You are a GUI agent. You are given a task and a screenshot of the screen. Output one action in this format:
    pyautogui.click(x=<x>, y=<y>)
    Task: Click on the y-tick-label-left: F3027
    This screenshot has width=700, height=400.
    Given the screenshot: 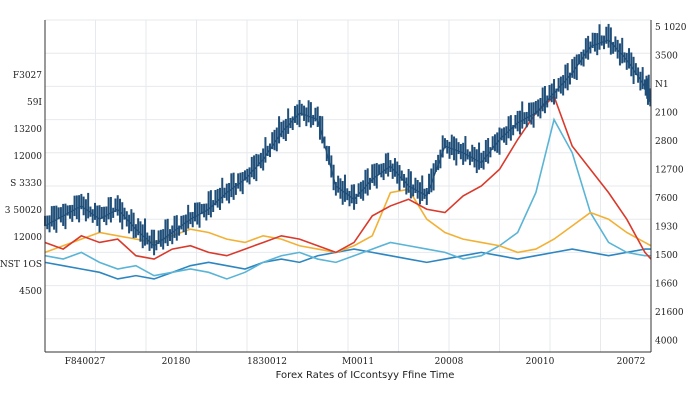 What is the action you would take?
    pyautogui.click(x=27, y=76)
    